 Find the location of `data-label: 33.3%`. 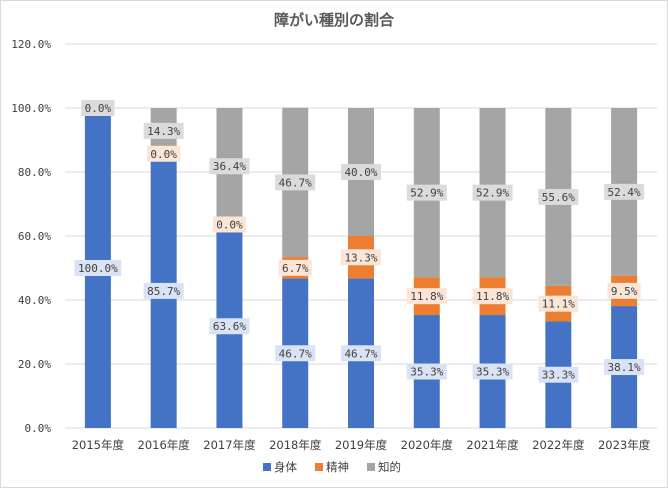

data-label: 33.3% is located at coordinates (558, 374).